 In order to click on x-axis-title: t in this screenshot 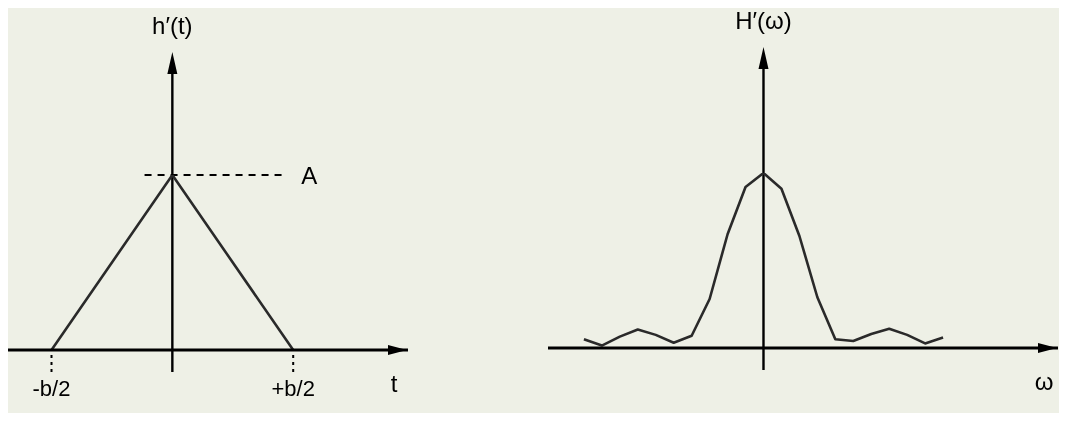, I will do `click(394, 383)`.